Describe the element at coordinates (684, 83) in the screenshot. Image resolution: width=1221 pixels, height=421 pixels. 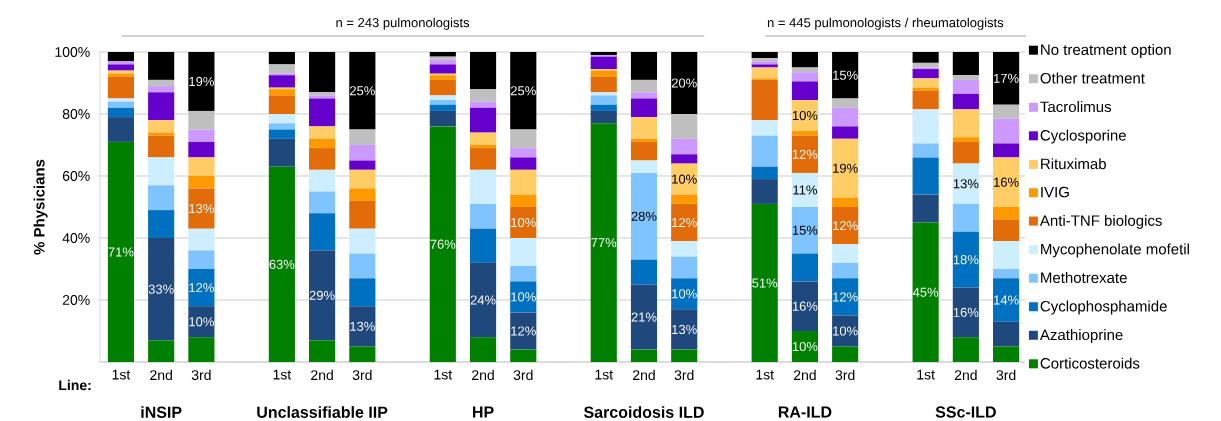
I see `data-label: 20%` at that location.